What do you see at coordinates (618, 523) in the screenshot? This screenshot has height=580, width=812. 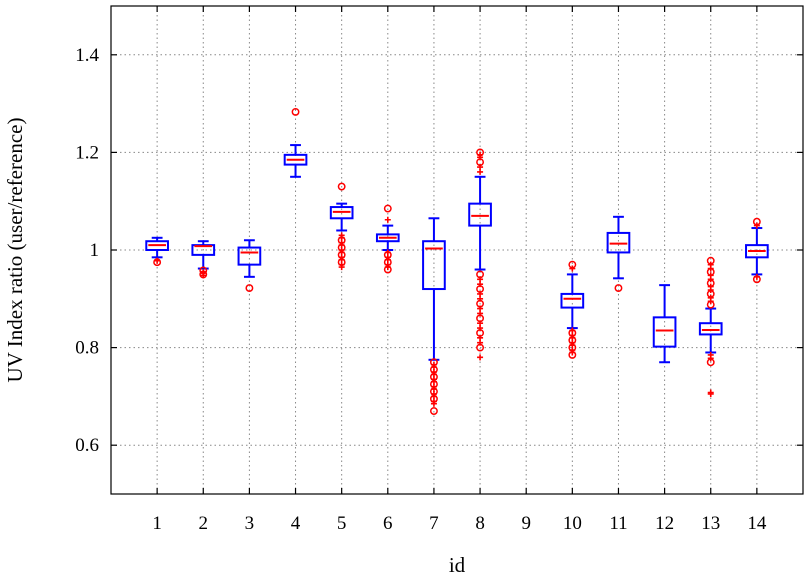 I see `x-tick-label: 11` at bounding box center [618, 523].